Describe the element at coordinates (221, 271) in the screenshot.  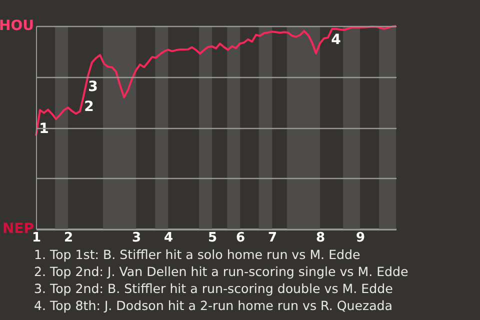
I see `text: 2. Top 2nd: J. Van Dellen hit a run-scoring single vs M. Edde` at that location.